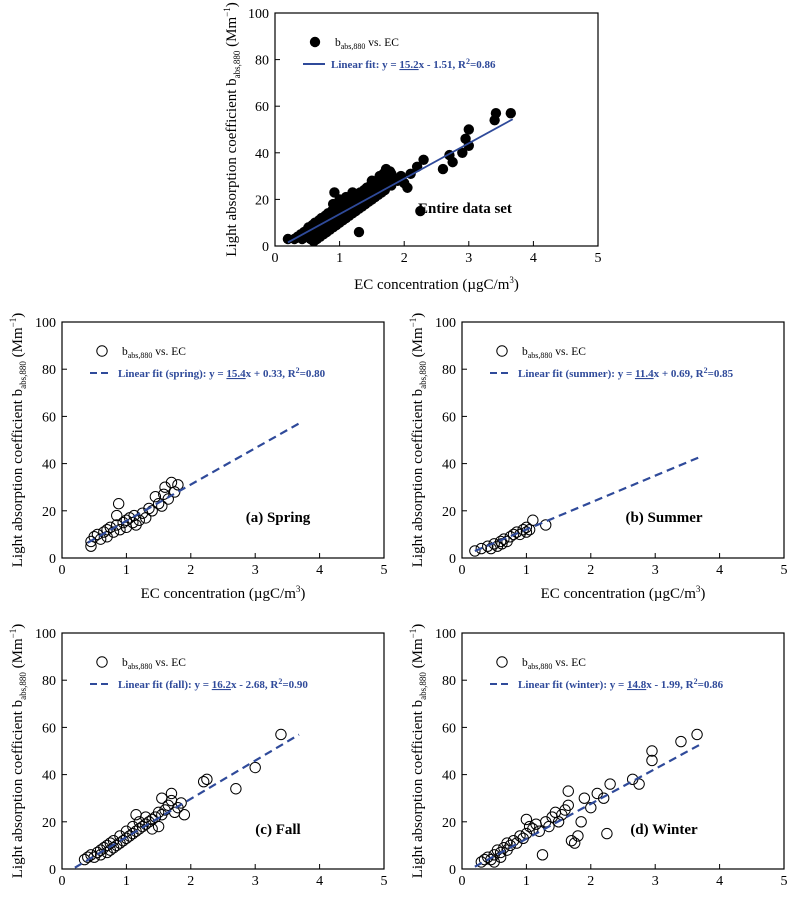 The height and width of the screenshot is (899, 796). I want to click on x-tick-label: 2, so click(190, 570).